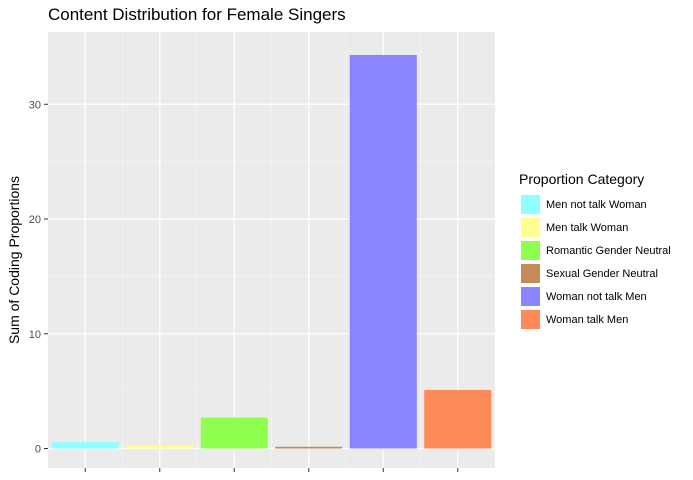 This screenshot has height=480, width=693. I want to click on legend-label: Men talk Woman, so click(587, 227).